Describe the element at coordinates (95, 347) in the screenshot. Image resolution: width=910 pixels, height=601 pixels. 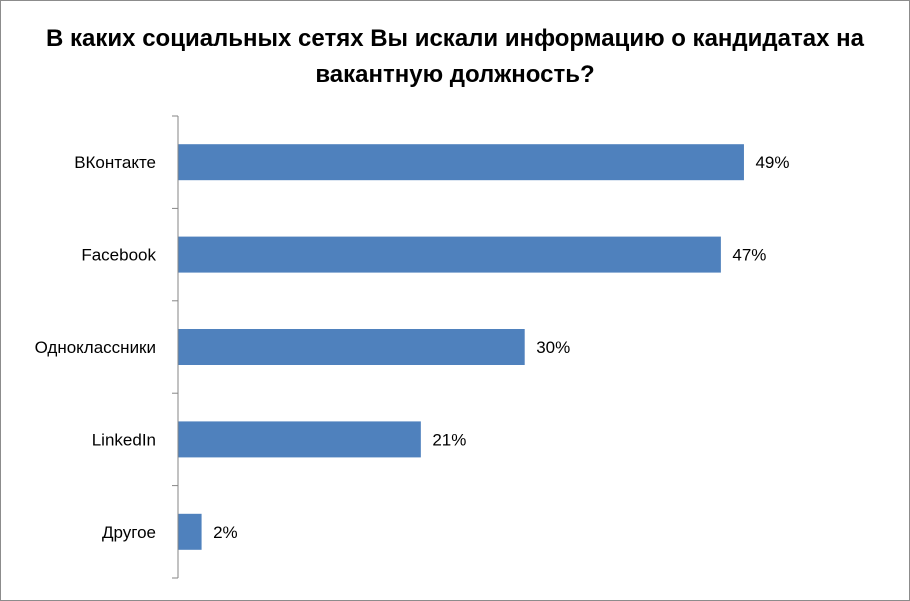
I see `category-label: Одноклассники` at that location.